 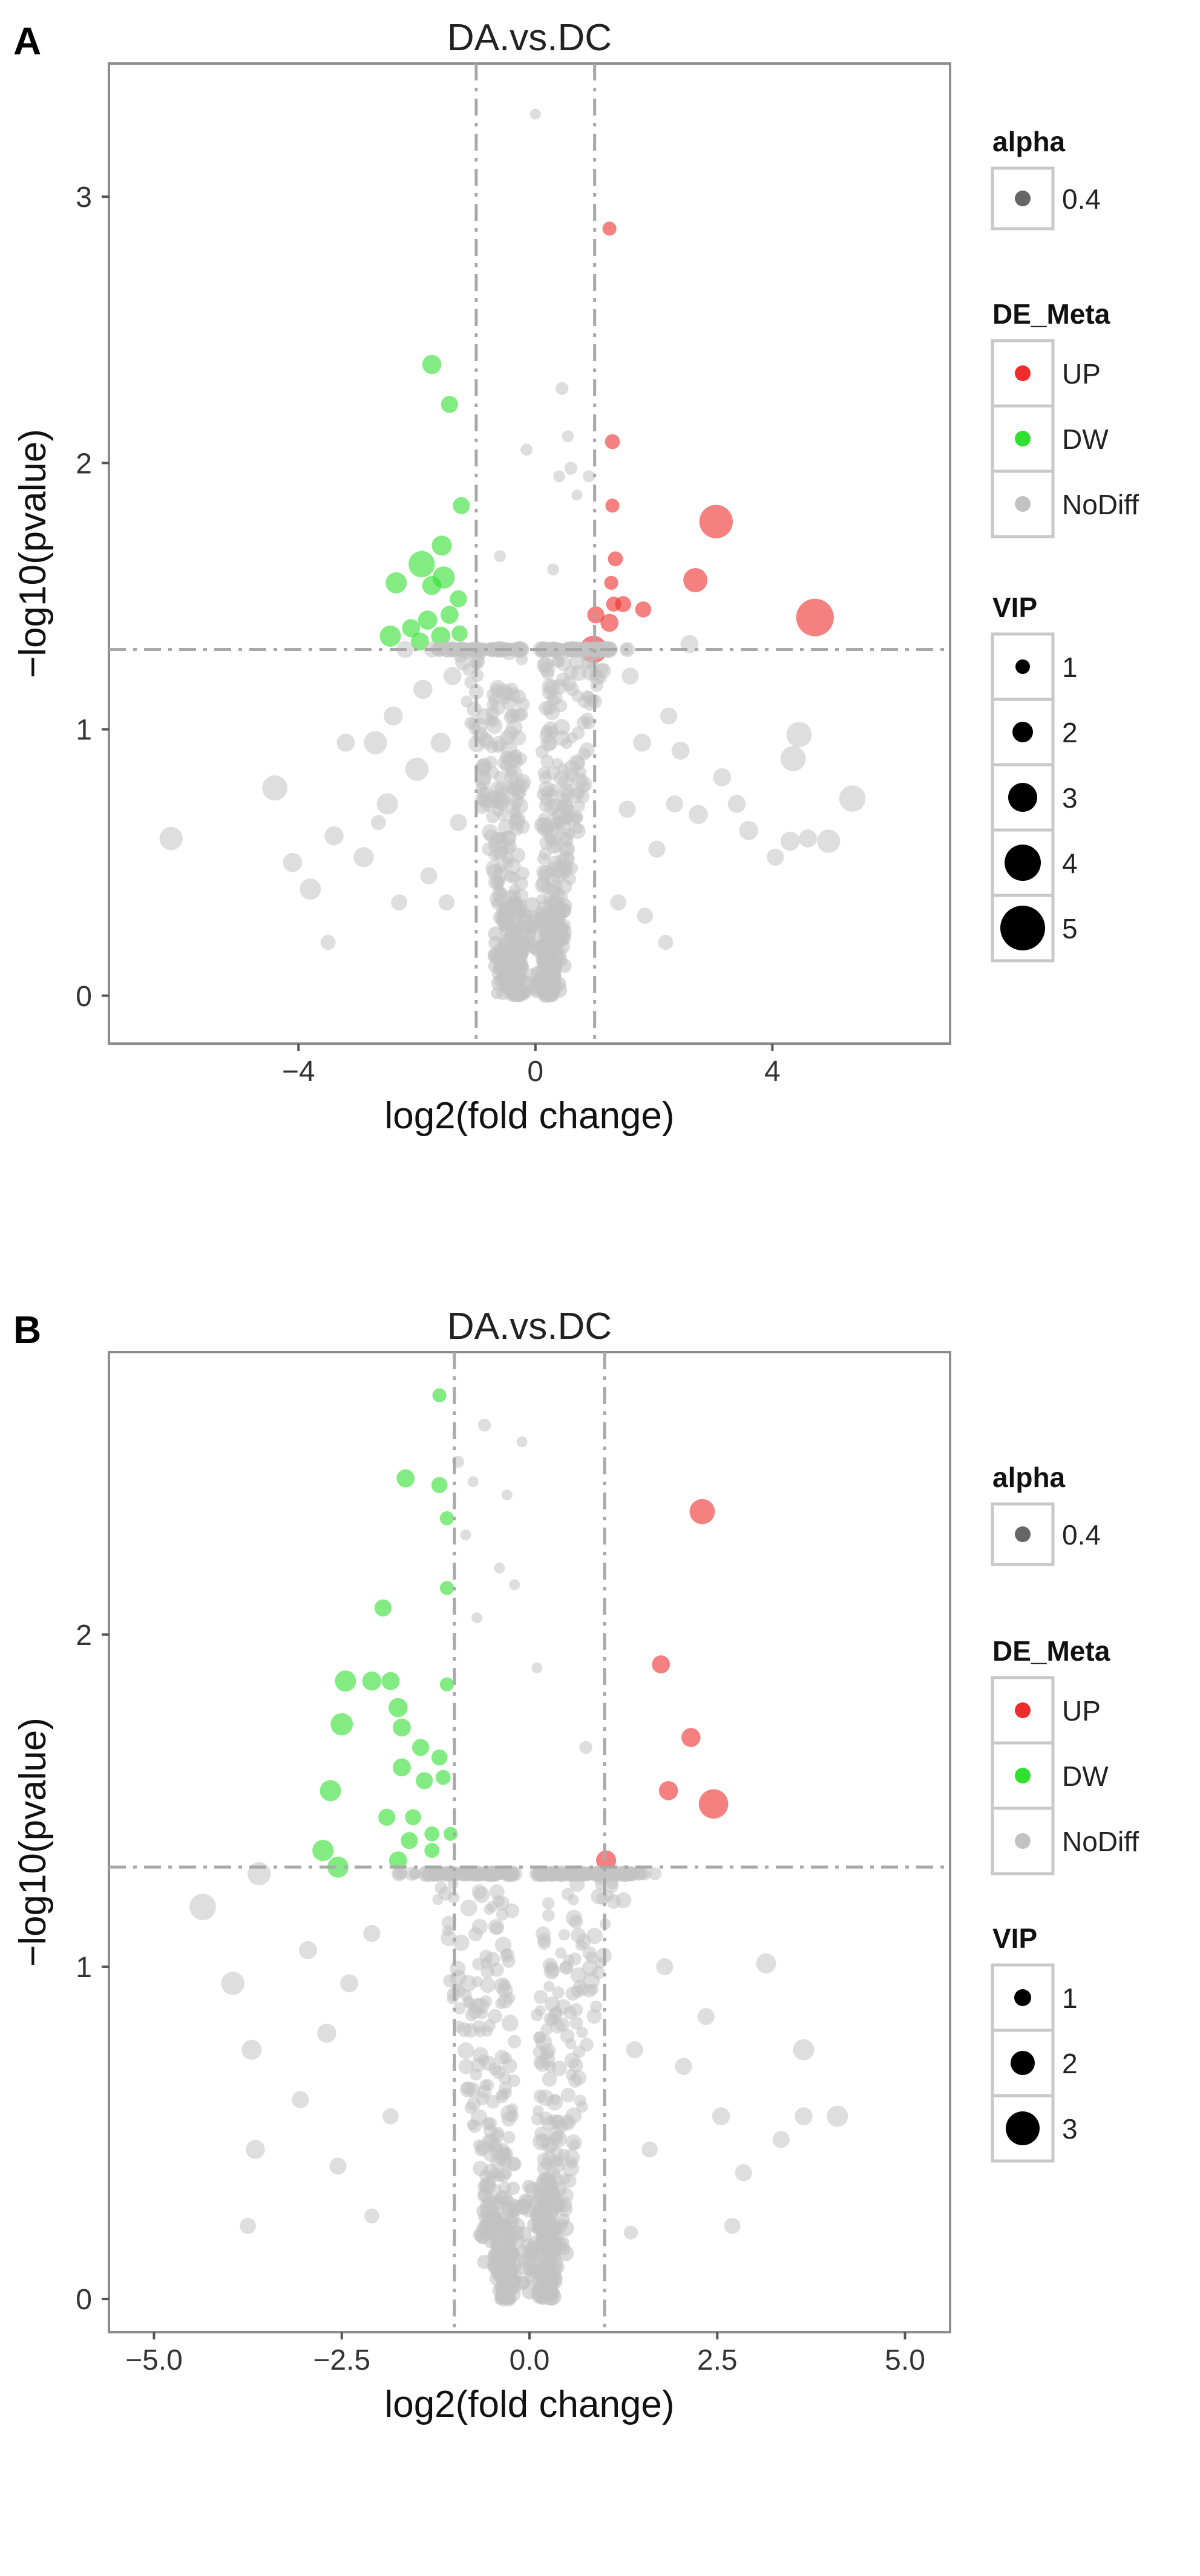 I want to click on legend-alpha-title: alpha, so click(x=1029, y=141).